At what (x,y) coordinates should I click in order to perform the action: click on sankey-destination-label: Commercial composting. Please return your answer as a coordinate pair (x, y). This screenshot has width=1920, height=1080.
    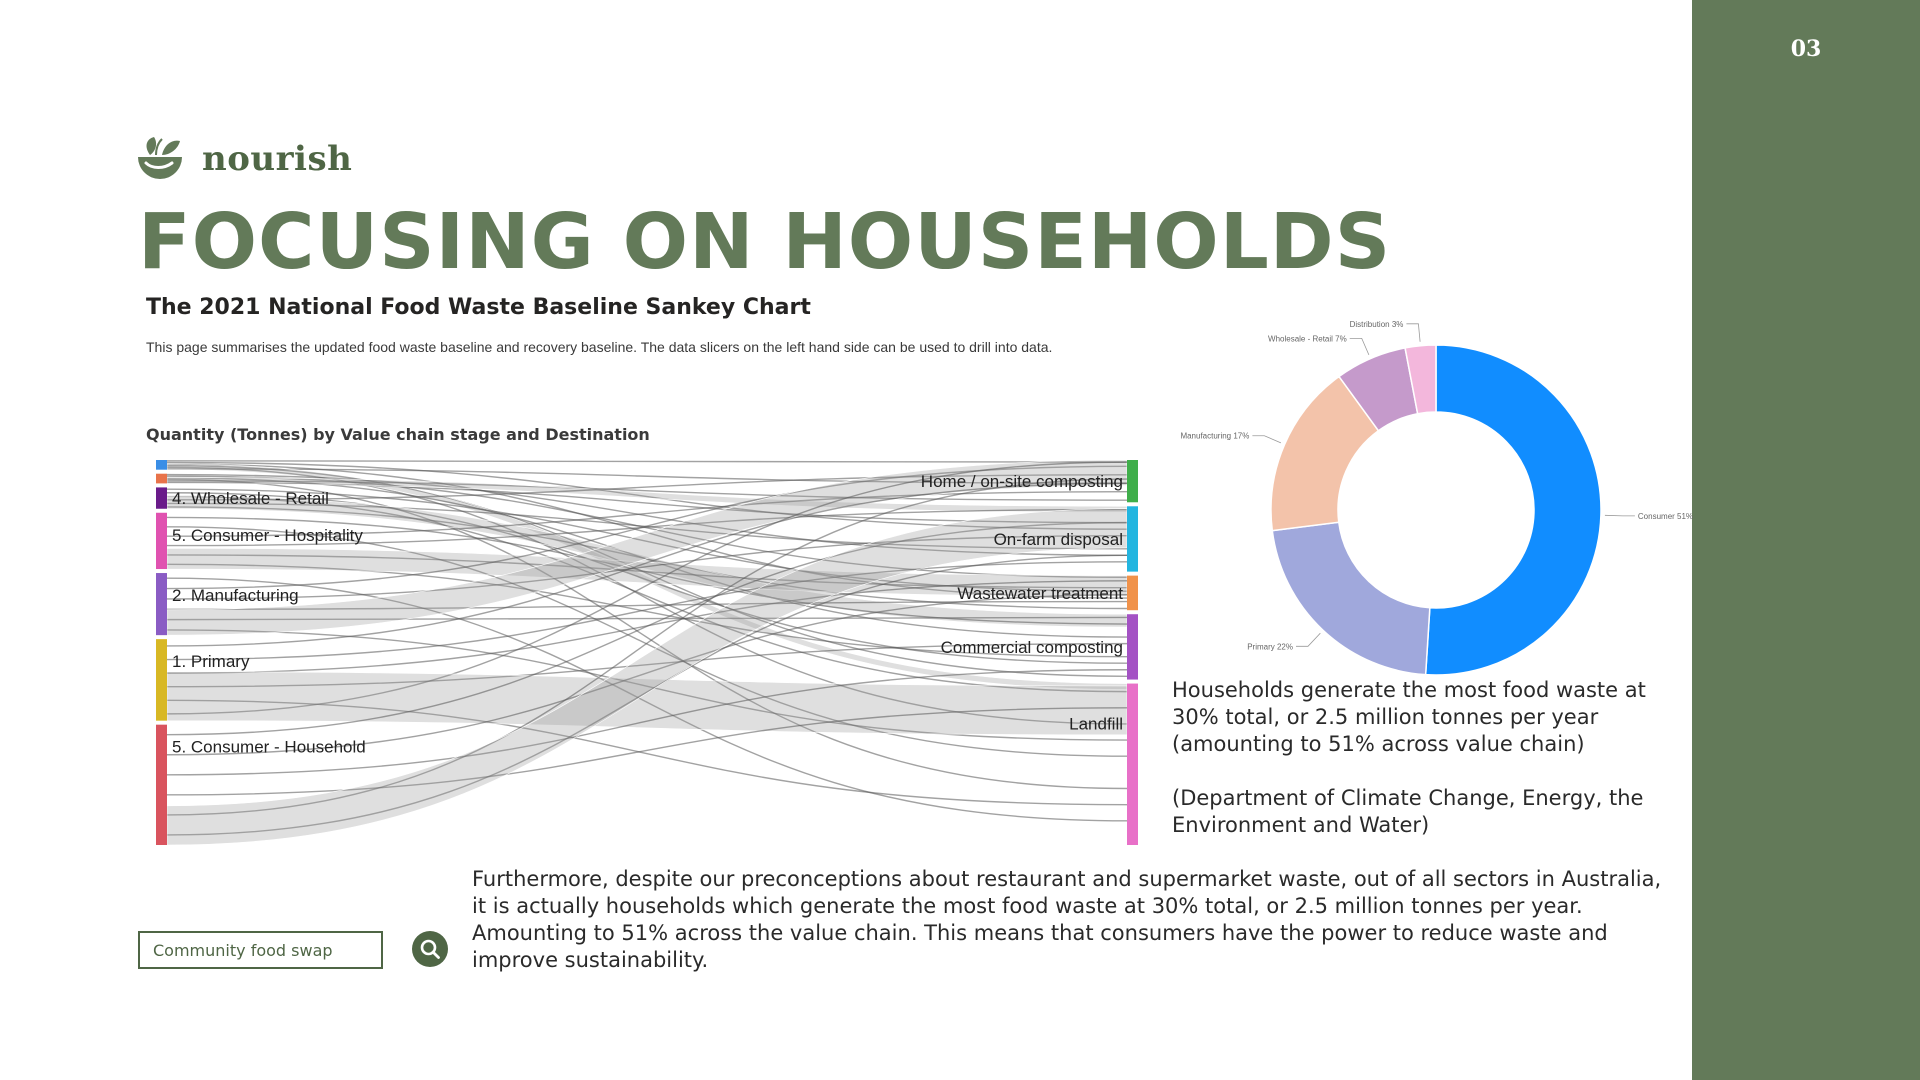
    Looking at the image, I should click on (1032, 647).